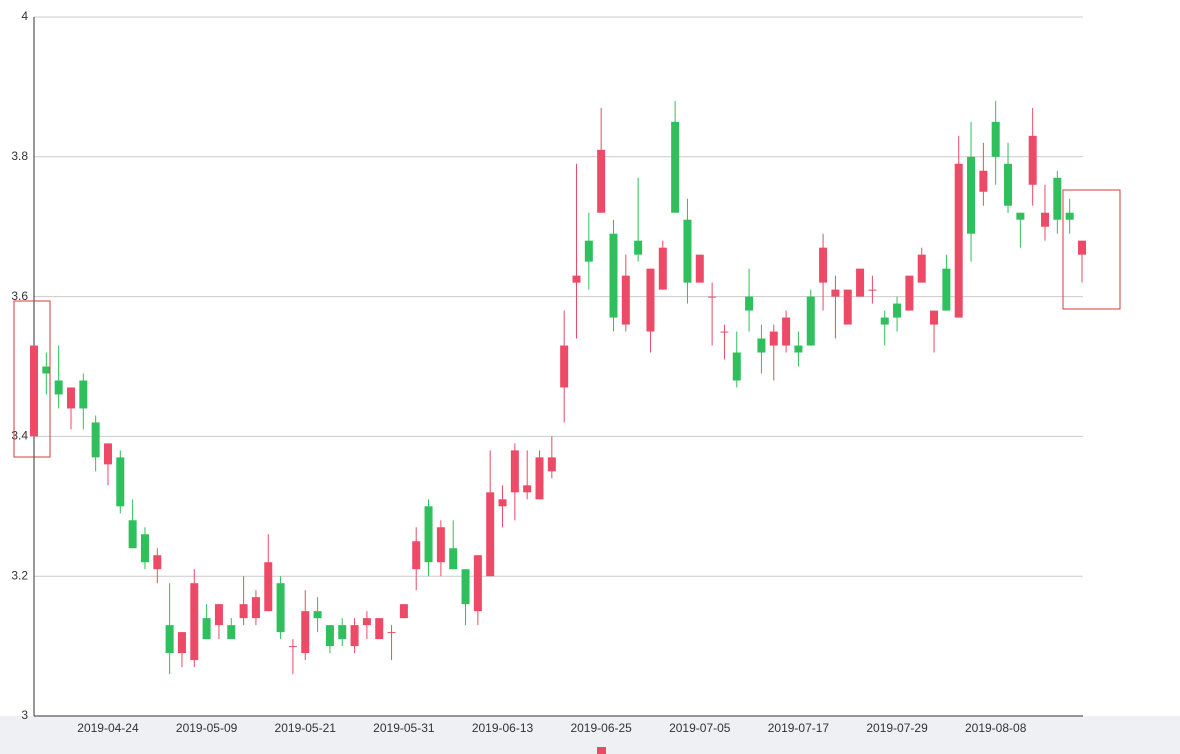 The height and width of the screenshot is (754, 1180). I want to click on y-tick-label: 3.2, so click(19, 575).